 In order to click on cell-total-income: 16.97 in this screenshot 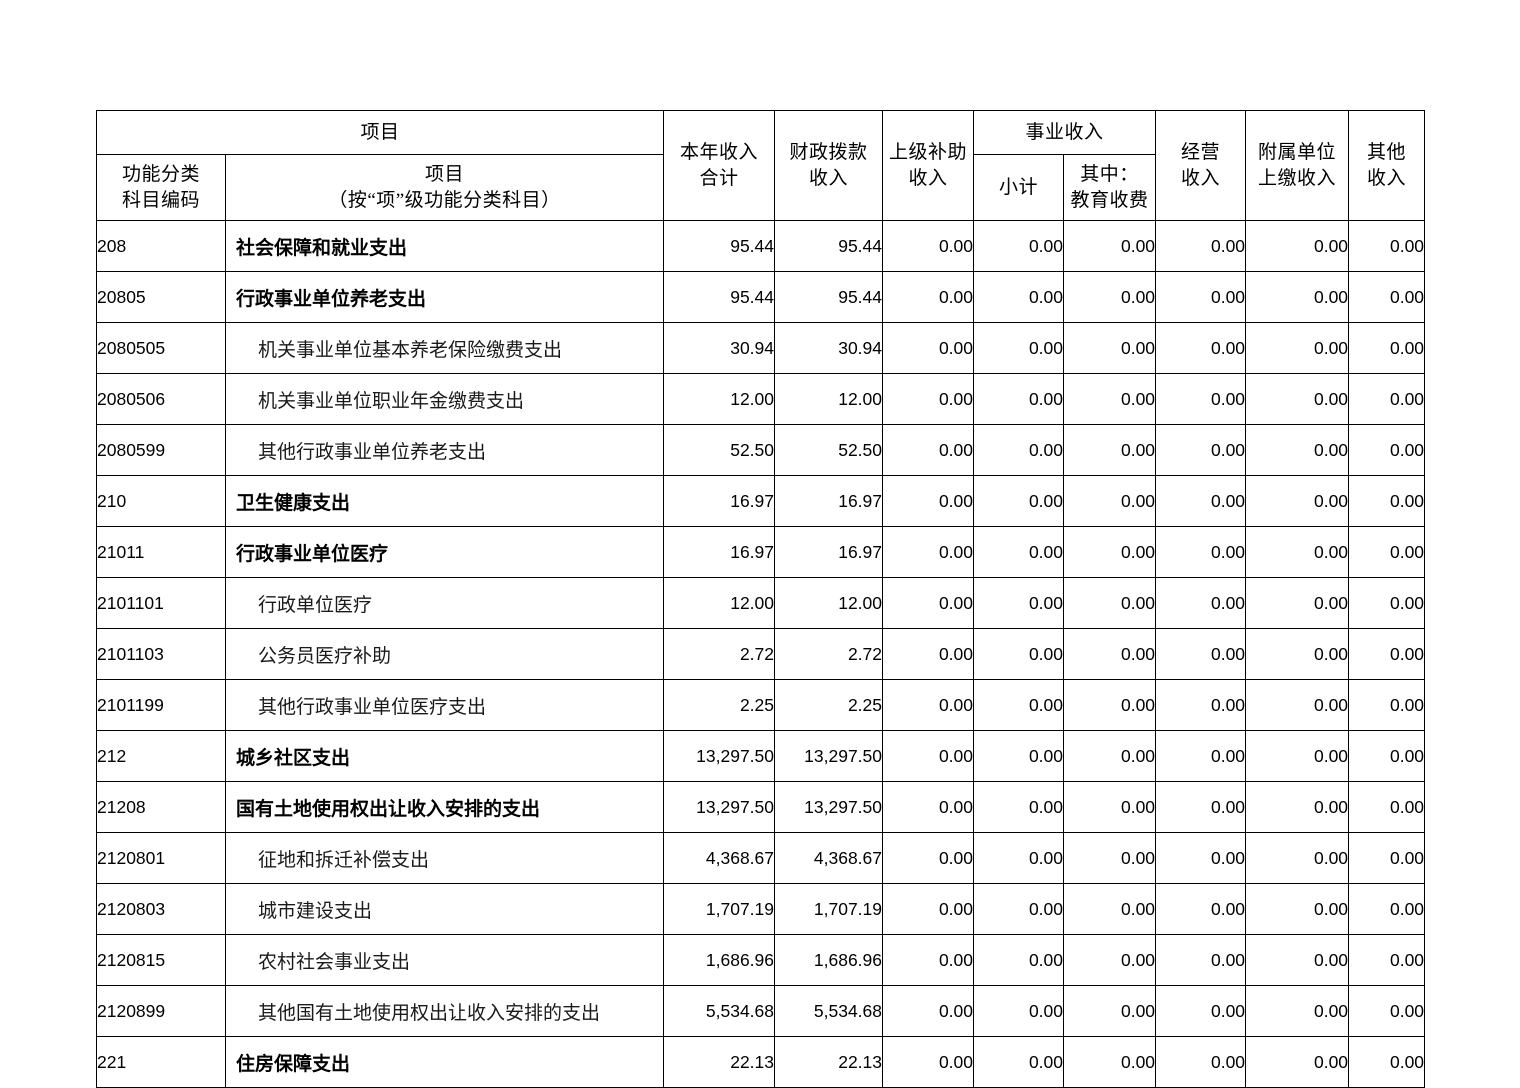, I will do `click(719, 501)`.